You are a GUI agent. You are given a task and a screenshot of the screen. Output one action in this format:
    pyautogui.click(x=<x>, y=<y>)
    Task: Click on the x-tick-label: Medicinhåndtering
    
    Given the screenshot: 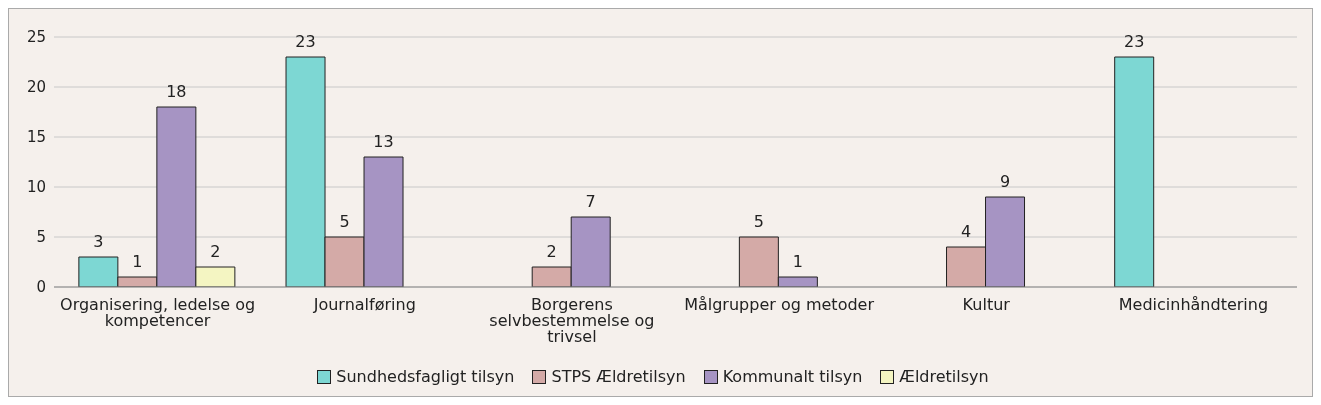 What is the action you would take?
    pyautogui.click(x=1193, y=305)
    